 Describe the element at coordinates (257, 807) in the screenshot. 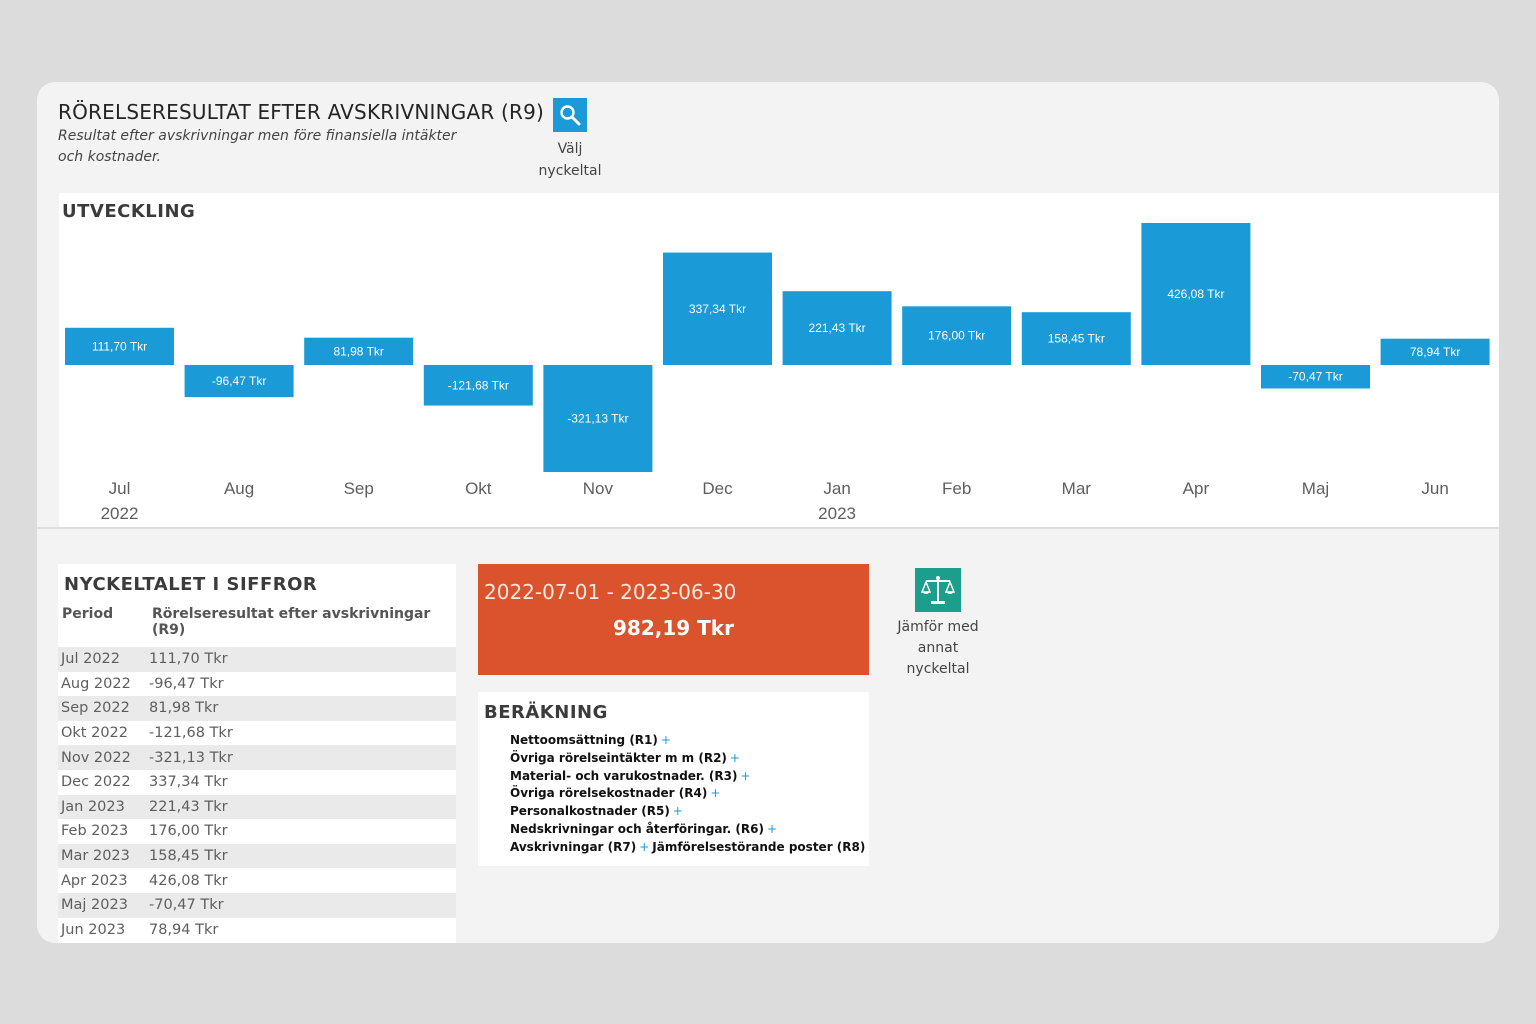

I see `table-row: Jan 2023 221,43 Tkr` at that location.